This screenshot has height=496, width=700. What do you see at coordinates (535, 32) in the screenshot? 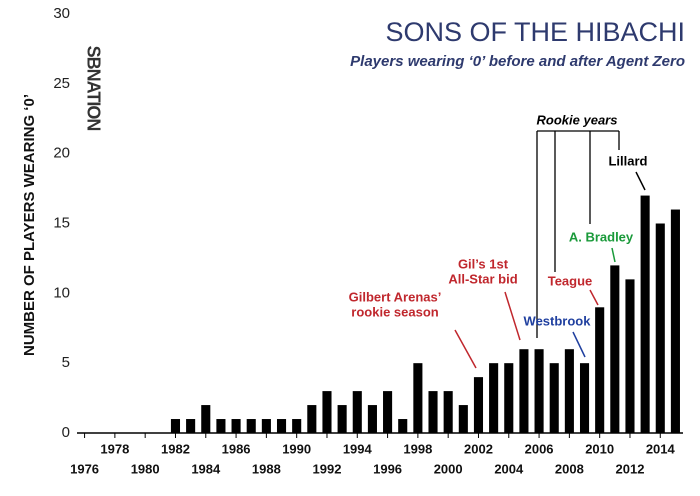
I see `chart-title: SONS OF THE HIBACHI` at bounding box center [535, 32].